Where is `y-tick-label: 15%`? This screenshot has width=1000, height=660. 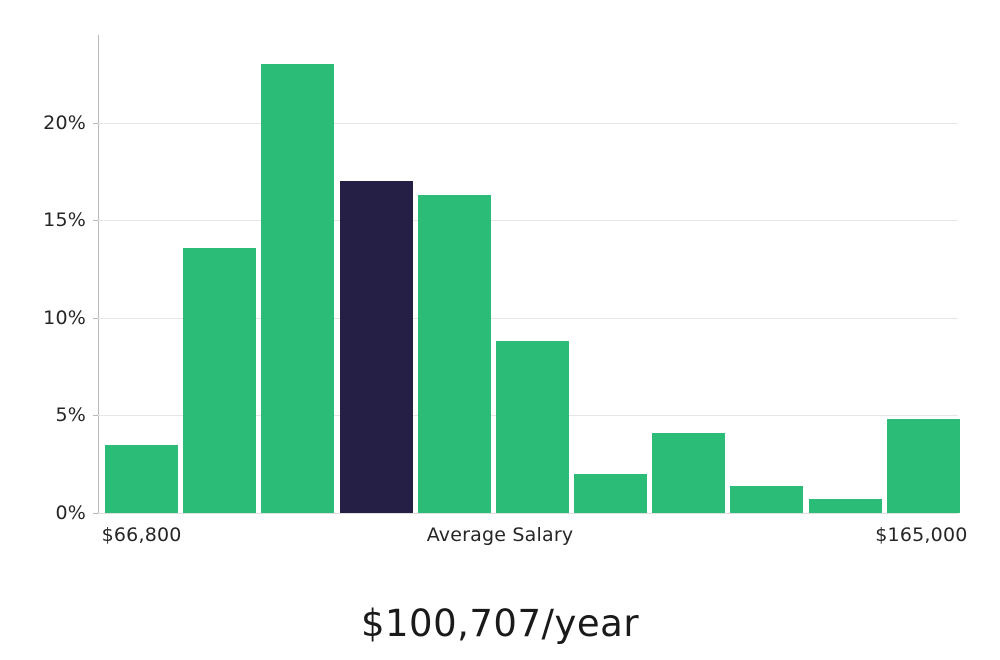 y-tick-label: 15% is located at coordinates (64, 220).